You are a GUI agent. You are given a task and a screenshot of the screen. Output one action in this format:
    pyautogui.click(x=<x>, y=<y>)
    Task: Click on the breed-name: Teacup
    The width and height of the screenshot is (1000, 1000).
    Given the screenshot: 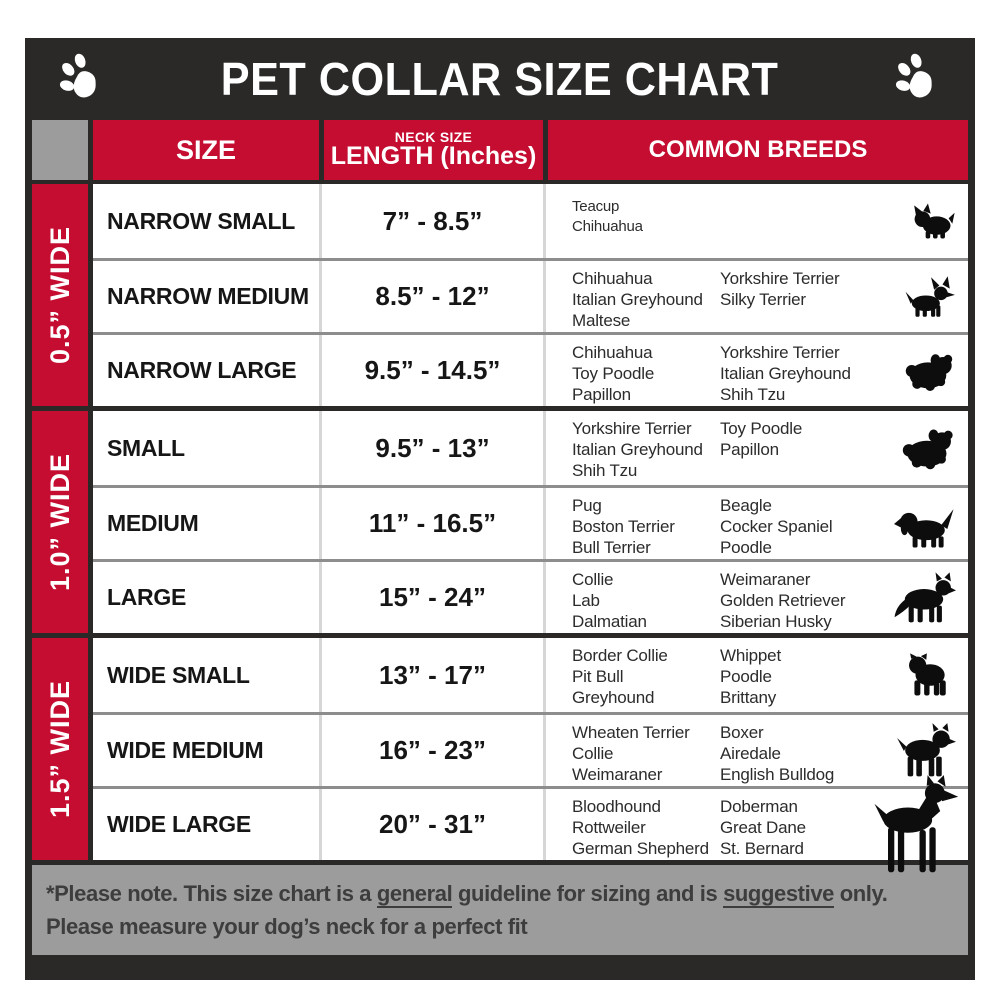 What is the action you would take?
    pyautogui.click(x=596, y=206)
    